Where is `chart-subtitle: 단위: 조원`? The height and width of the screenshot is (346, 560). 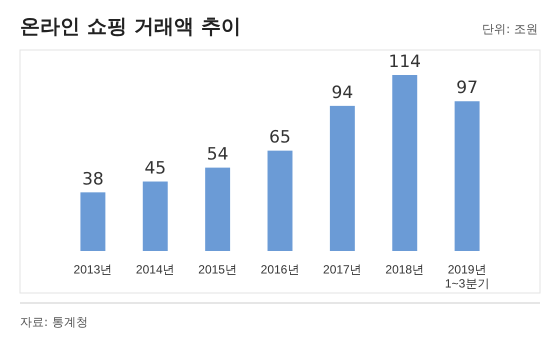
chart-subtitle: 단위: 조원 is located at coordinates (510, 29).